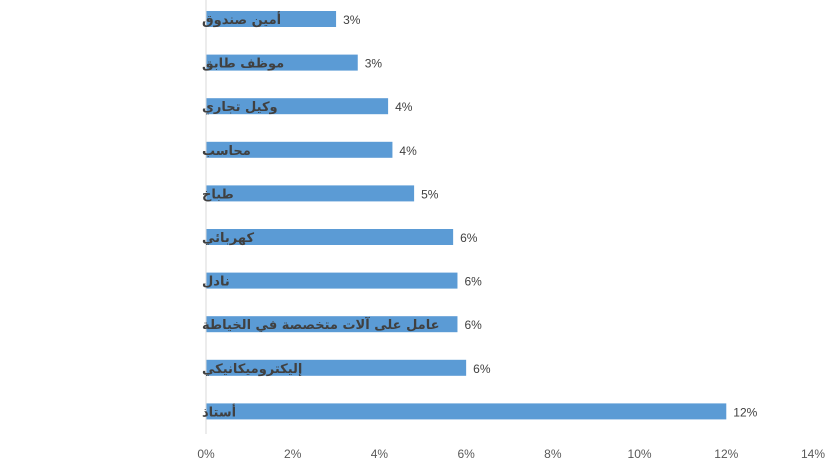  What do you see at coordinates (216, 282) in the screenshot?
I see `category-label: نادل` at bounding box center [216, 282].